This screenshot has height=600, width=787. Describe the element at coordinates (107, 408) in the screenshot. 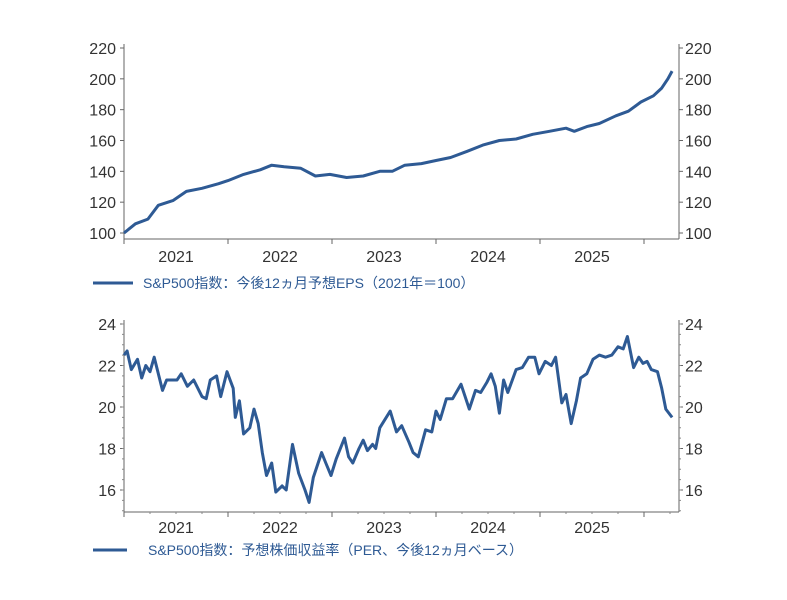

I see `y-tick-label-left: 20` at that location.